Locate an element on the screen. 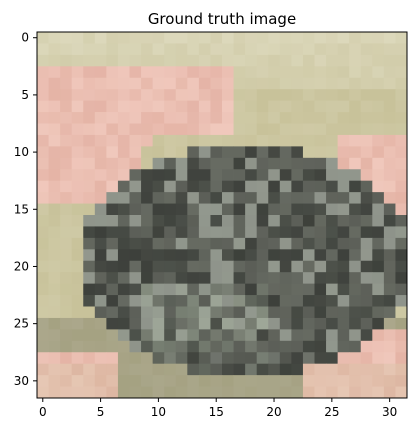  x-tick-label: 20 is located at coordinates (273, 412).